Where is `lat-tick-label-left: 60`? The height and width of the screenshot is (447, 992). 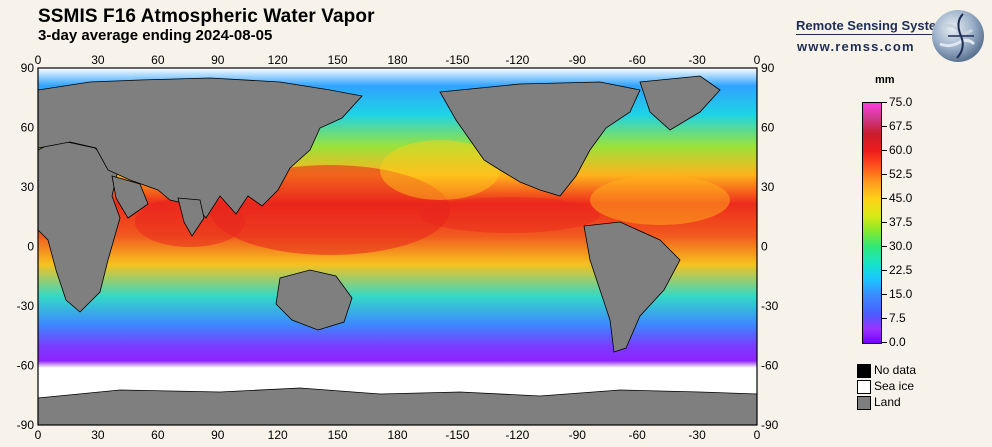
lat-tick-label-left: 60 is located at coordinates (28, 128).